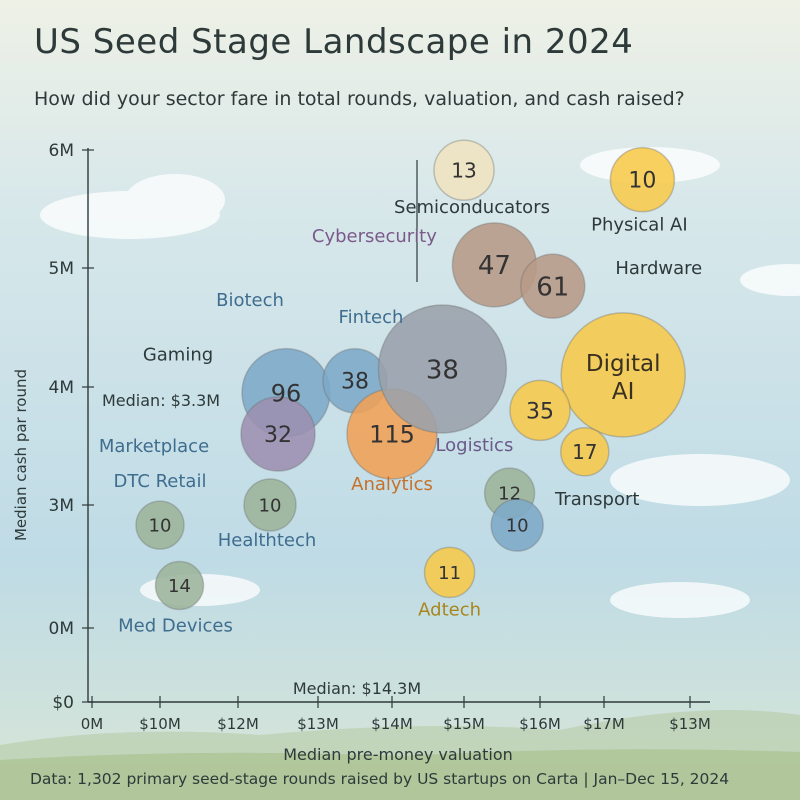  What do you see at coordinates (392, 724) in the screenshot?
I see `x-tick-label: $14M` at bounding box center [392, 724].